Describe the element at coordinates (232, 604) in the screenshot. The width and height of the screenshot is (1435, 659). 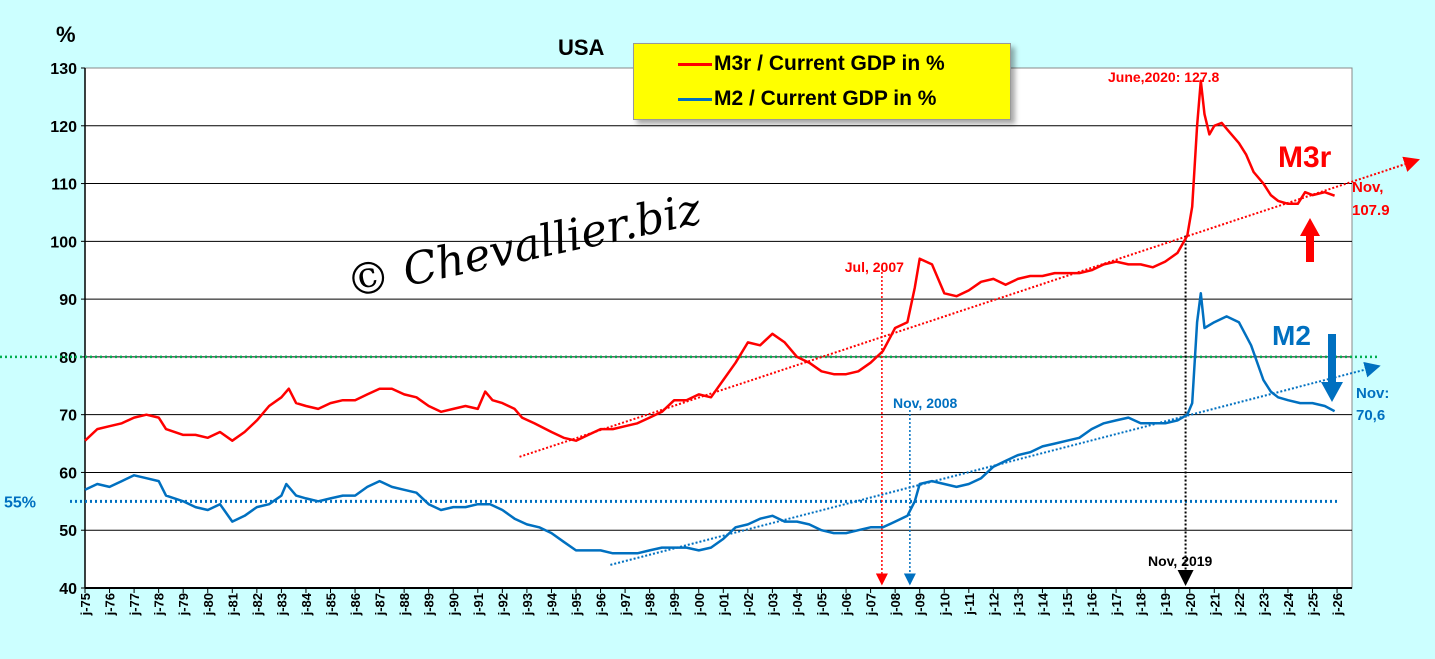
I see `x-tick-label: j-81` at that location.